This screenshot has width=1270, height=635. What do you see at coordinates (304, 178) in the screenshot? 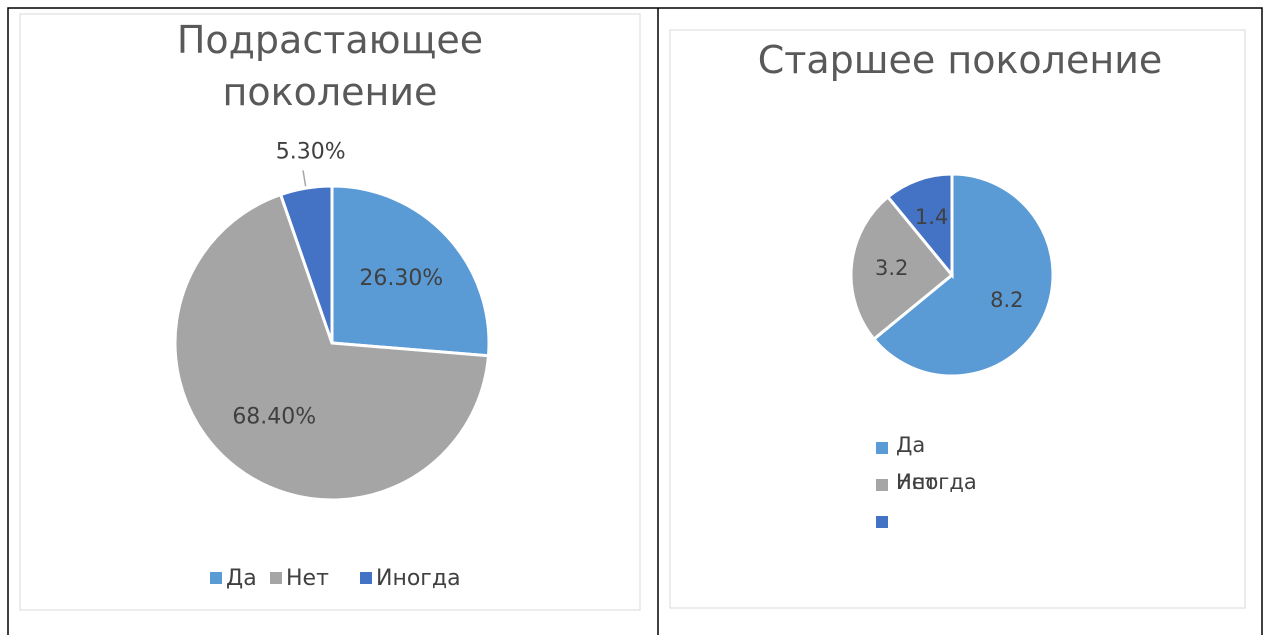
I see `leader-line` at bounding box center [304, 178].